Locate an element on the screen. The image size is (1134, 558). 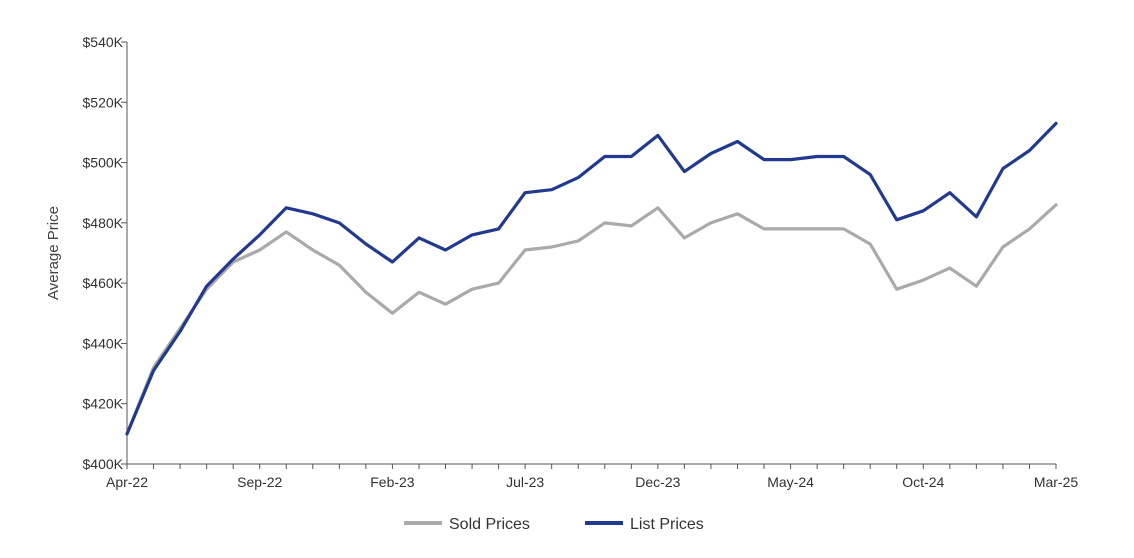
y-tick-label: $500K is located at coordinates (103, 163).